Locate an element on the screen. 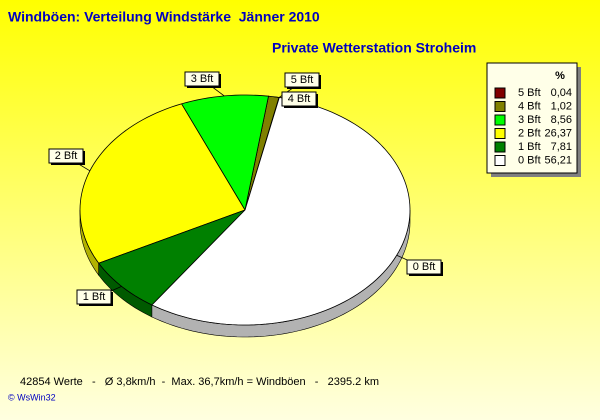 This screenshot has width=600, height=420. credit: © WsWin32 is located at coordinates (32, 397).